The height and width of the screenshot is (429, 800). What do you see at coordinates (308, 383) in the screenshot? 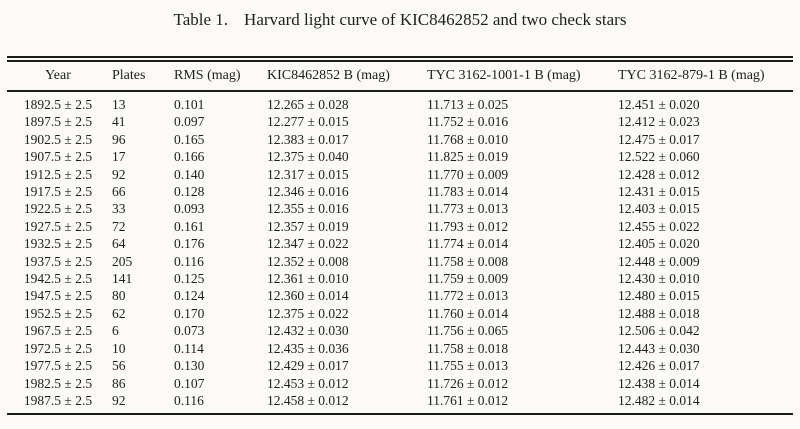
I see `table-cell: 12.453 ± 0.012` at bounding box center [308, 383].